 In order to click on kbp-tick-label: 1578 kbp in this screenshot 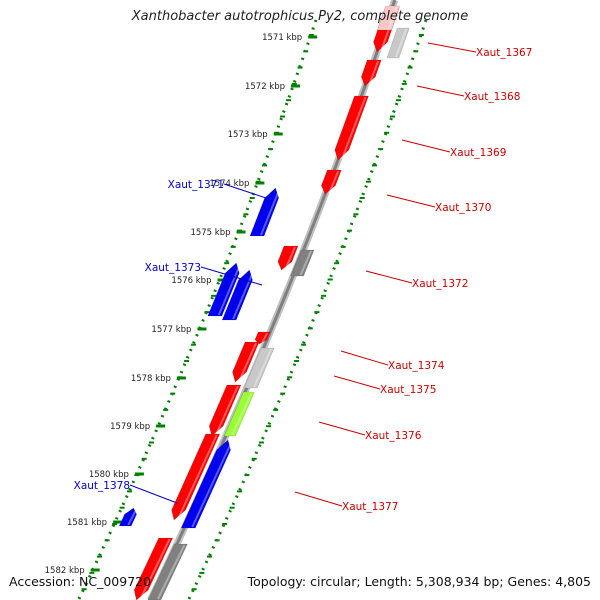, I will do `click(151, 379)`.